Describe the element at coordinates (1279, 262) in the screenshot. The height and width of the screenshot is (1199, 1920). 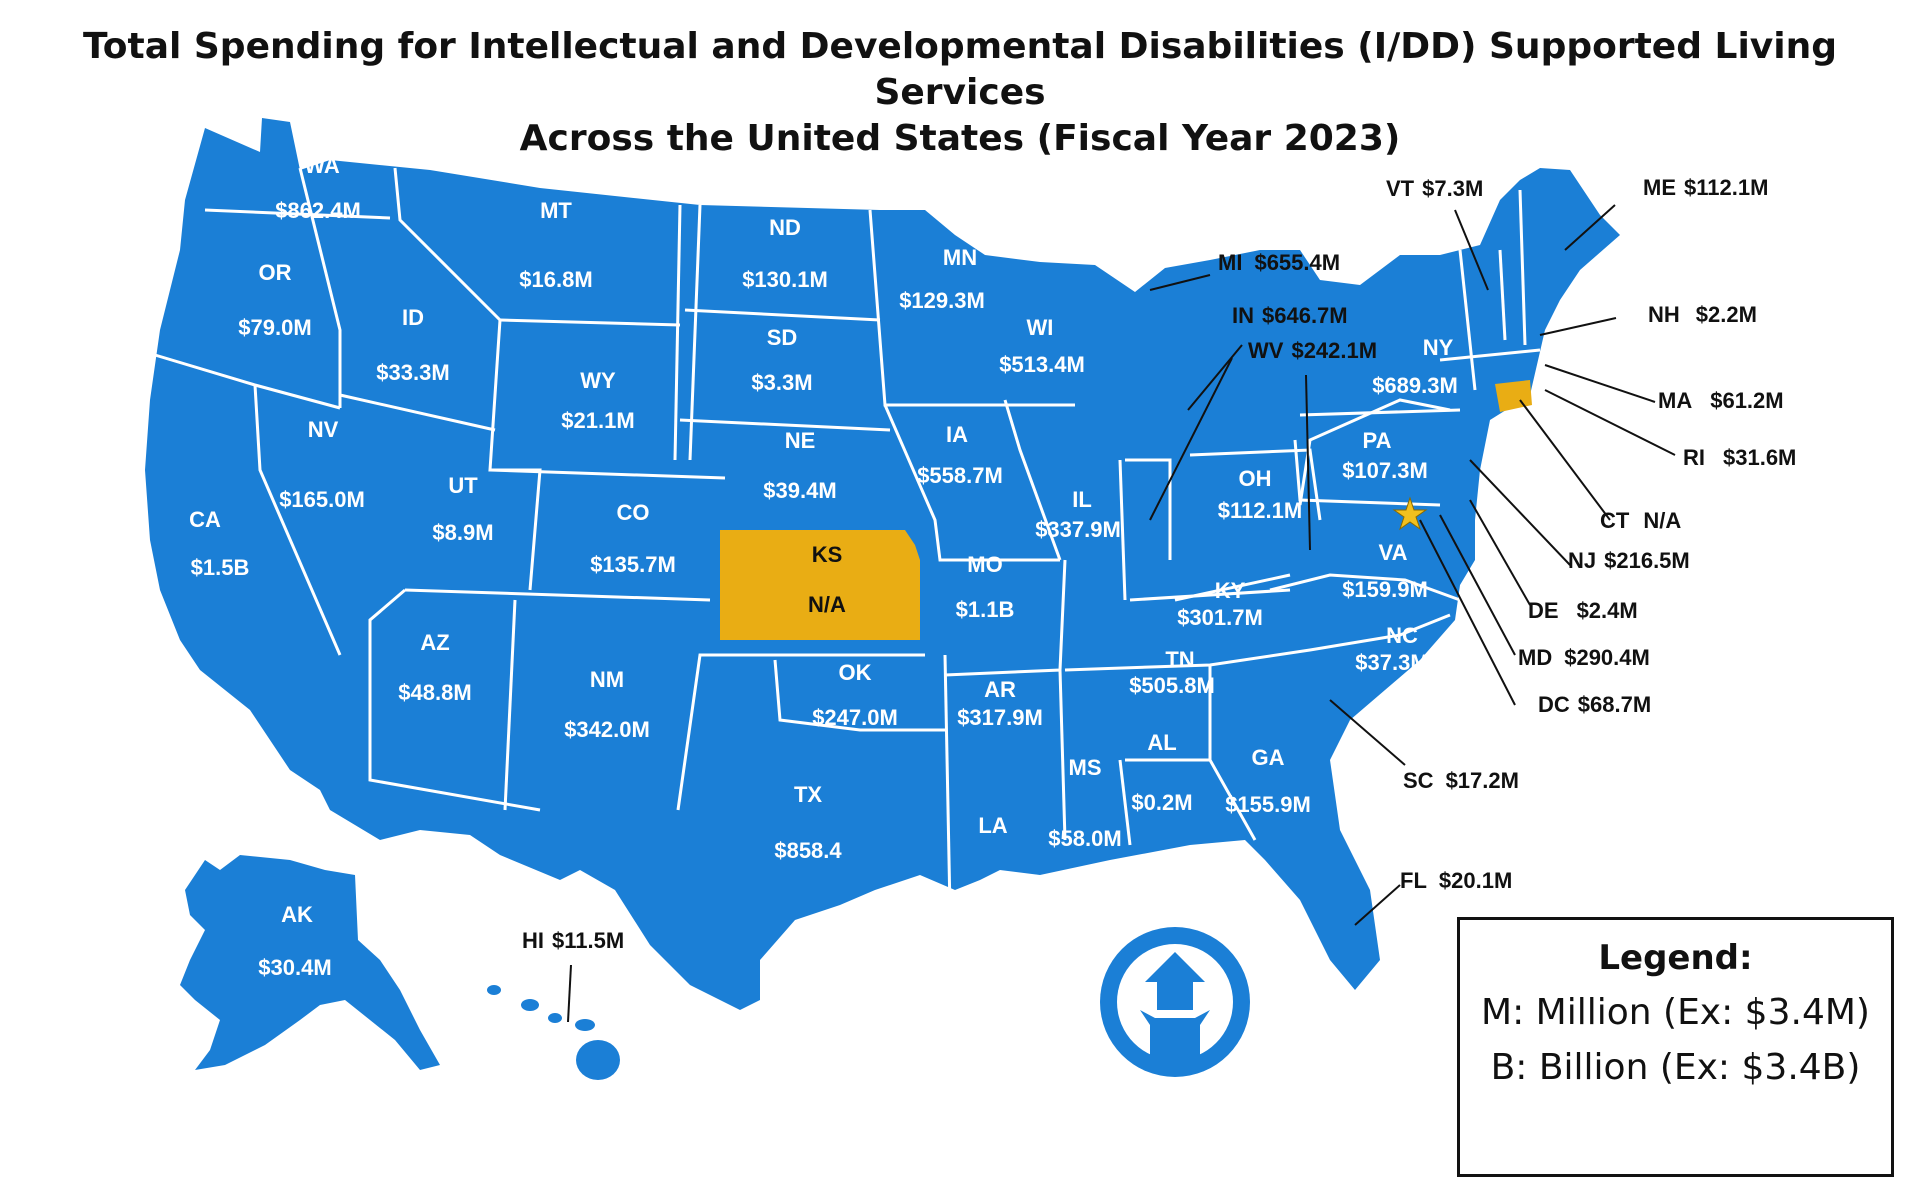
I see `callout-MI: MI $655.4M` at that location.